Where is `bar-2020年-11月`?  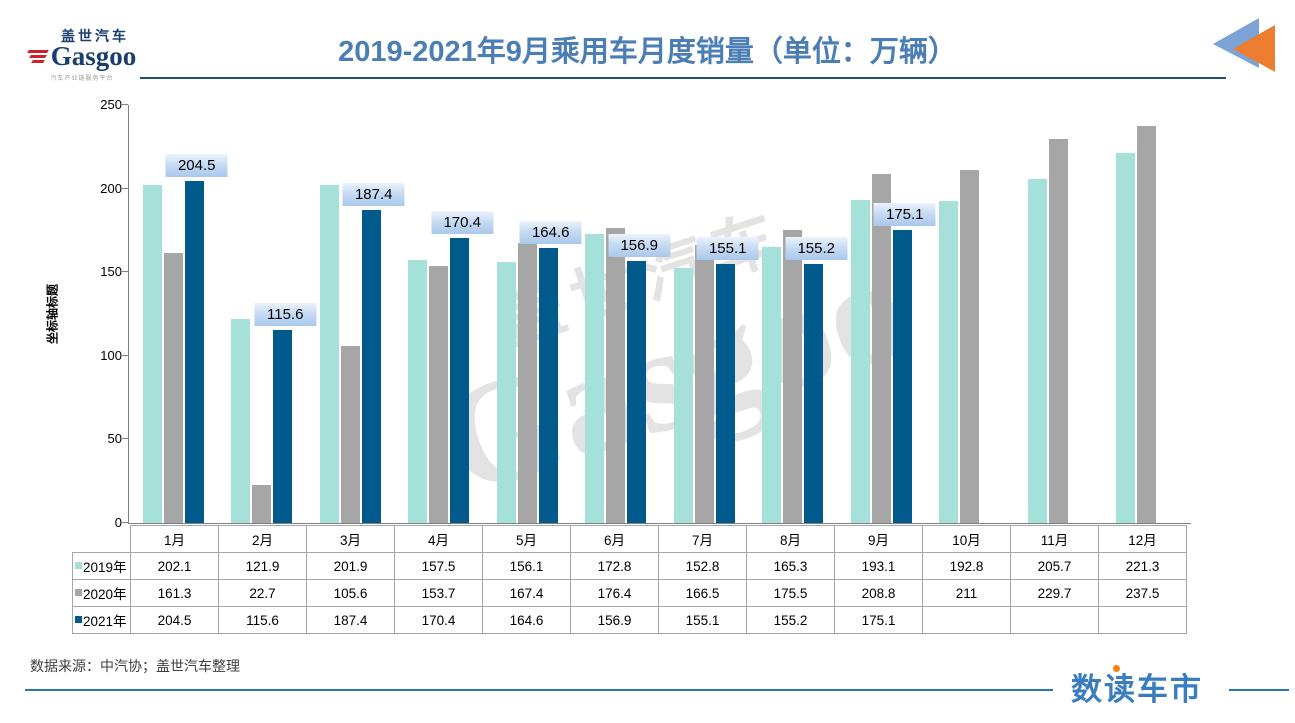
bar-2020年-11月 is located at coordinates (1058, 330).